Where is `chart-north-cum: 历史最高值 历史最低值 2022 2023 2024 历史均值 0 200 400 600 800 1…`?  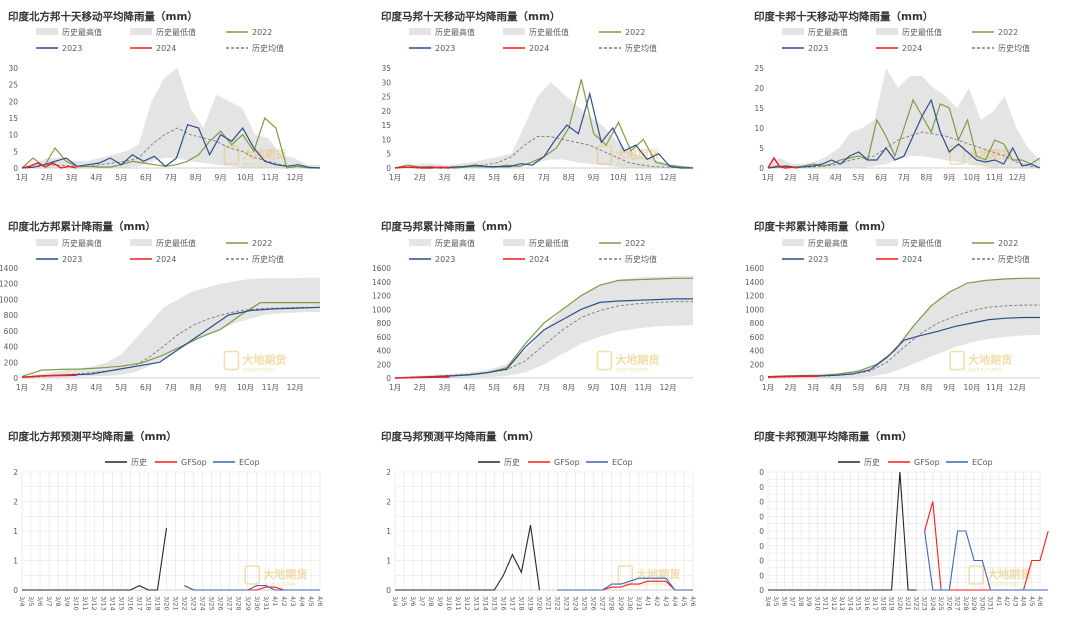 chart-north-cum: 历史最高值 历史最低值 2022 2023 2024 历史均值 0 200 400 600 800 1… is located at coordinates (160, 315).